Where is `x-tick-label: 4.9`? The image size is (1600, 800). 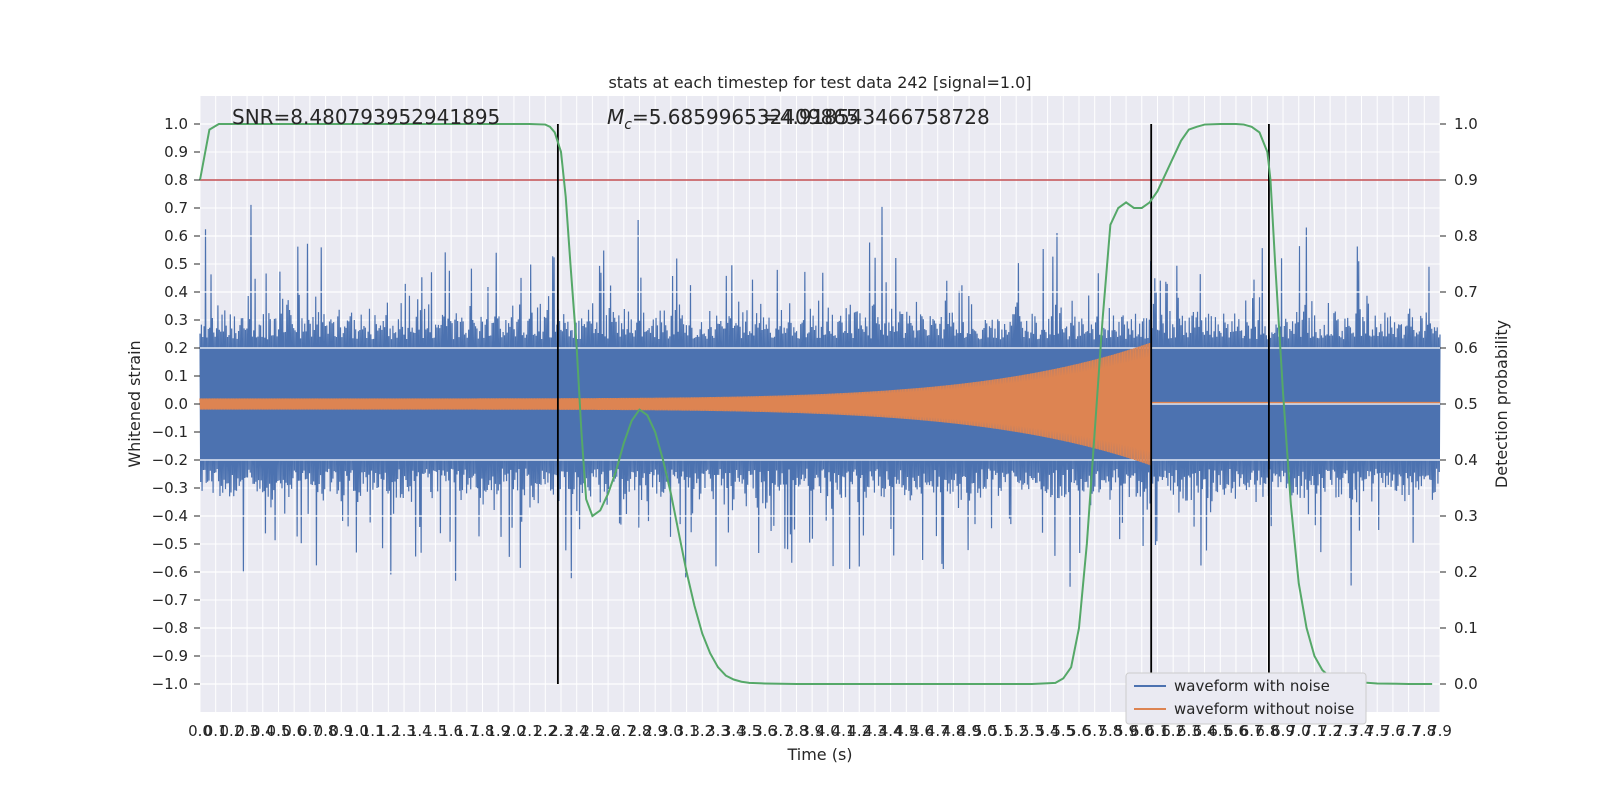 x-tick-label: 4.9 is located at coordinates (969, 731).